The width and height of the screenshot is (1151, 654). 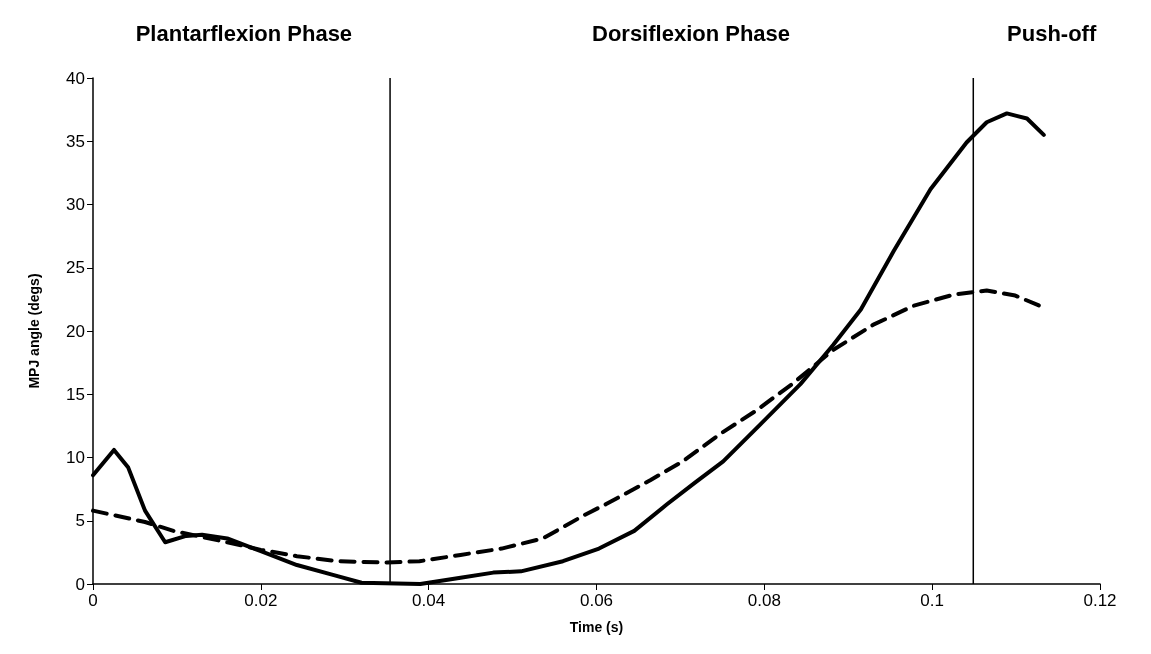 What do you see at coordinates (80, 521) in the screenshot?
I see `y-tick-label: 5` at bounding box center [80, 521].